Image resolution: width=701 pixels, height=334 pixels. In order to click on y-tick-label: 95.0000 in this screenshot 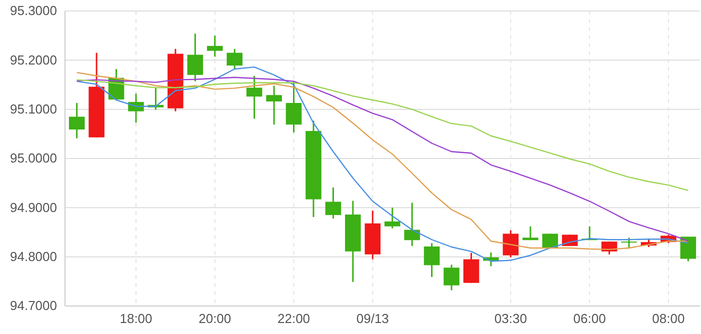, I will do `click(33, 158)`.